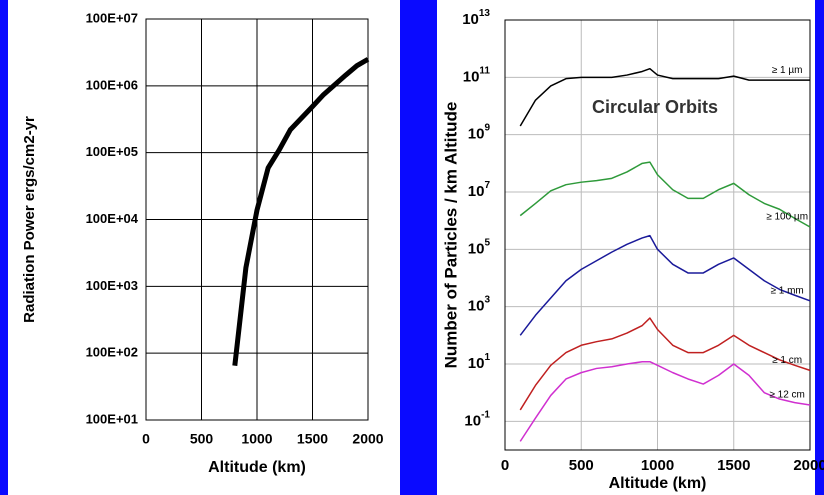 The height and width of the screenshot is (495, 824). I want to click on y-tick-label: 10¹³, so click(476, 18).